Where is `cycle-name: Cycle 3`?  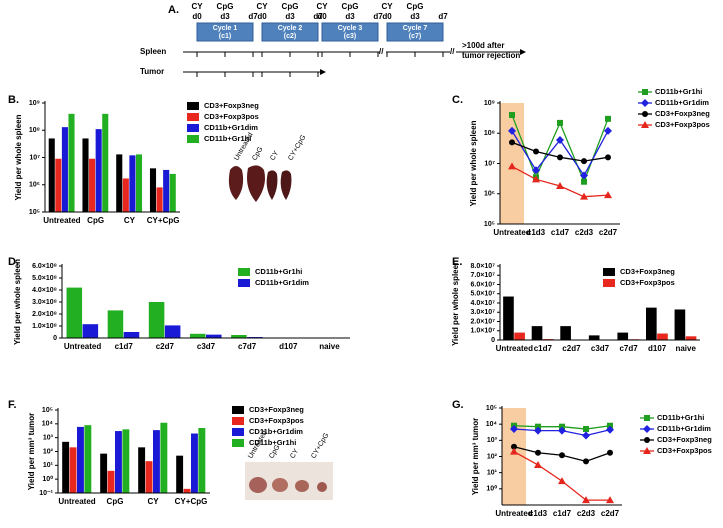
cycle-name: Cycle 3 is located at coordinates (350, 28).